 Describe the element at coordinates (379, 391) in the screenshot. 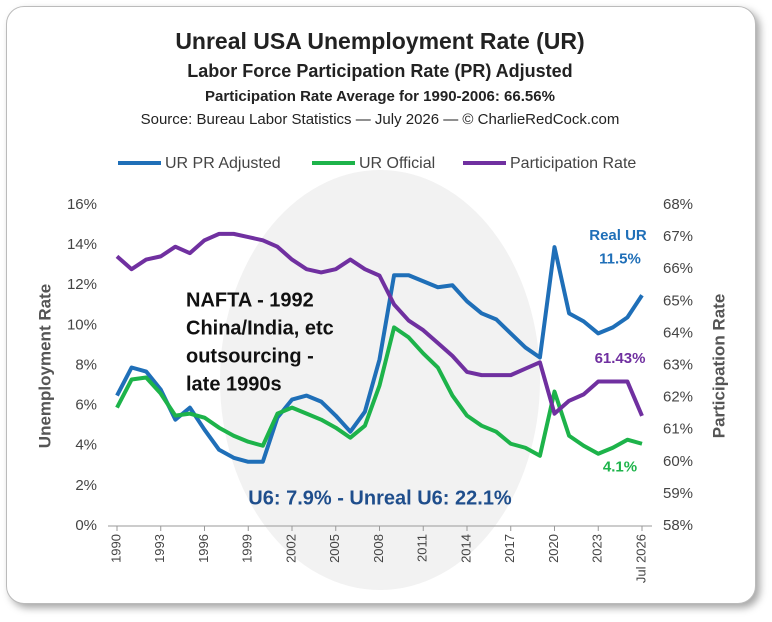

I see `series-line` at that location.